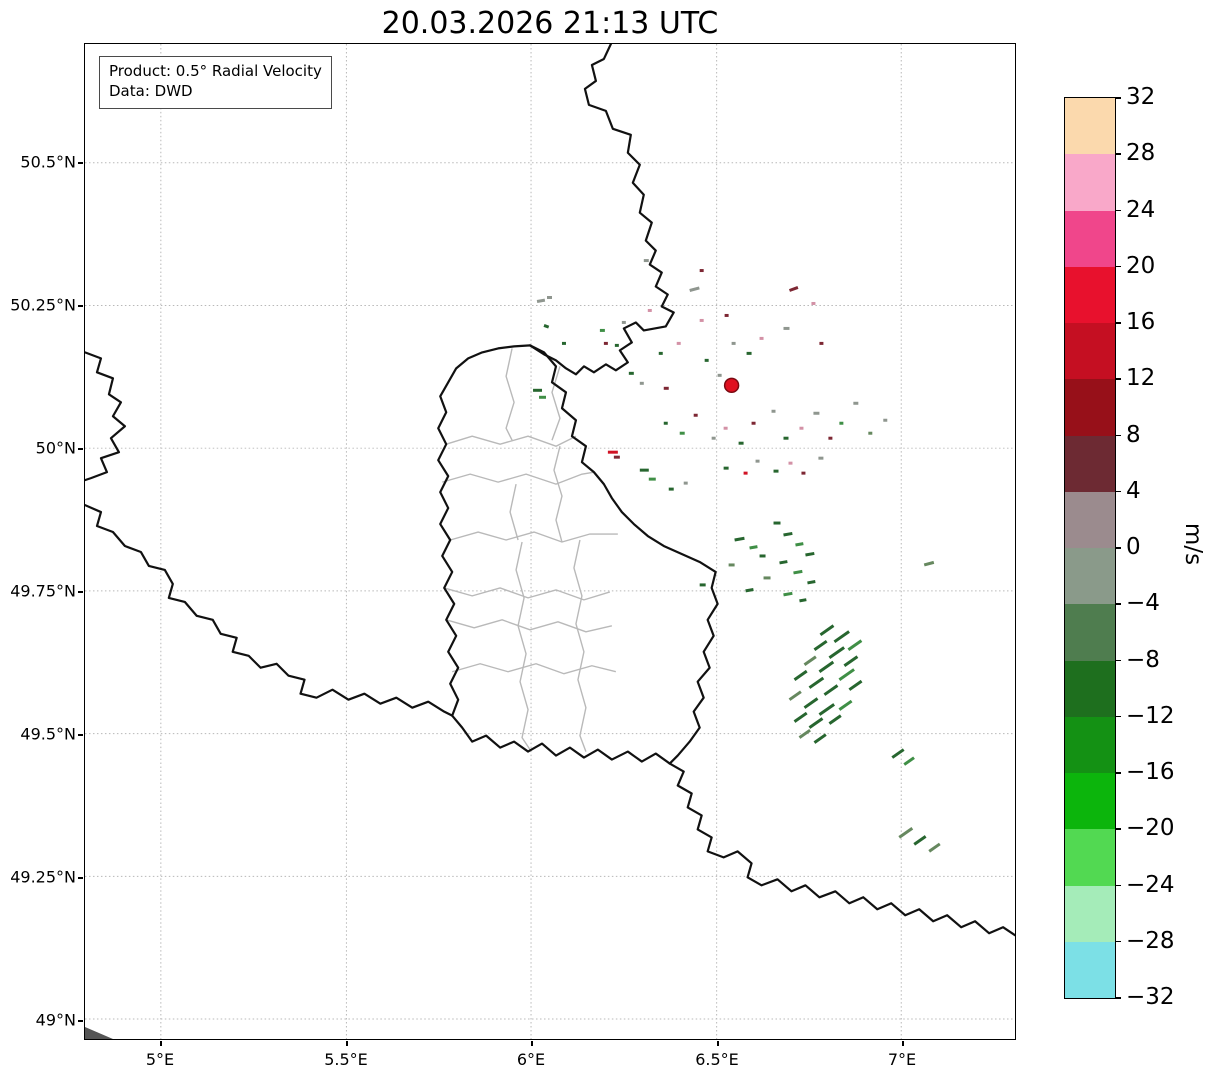  Describe the element at coordinates (160, 1059) in the screenshot. I see `x-axis-tick-label: 5°E` at that location.